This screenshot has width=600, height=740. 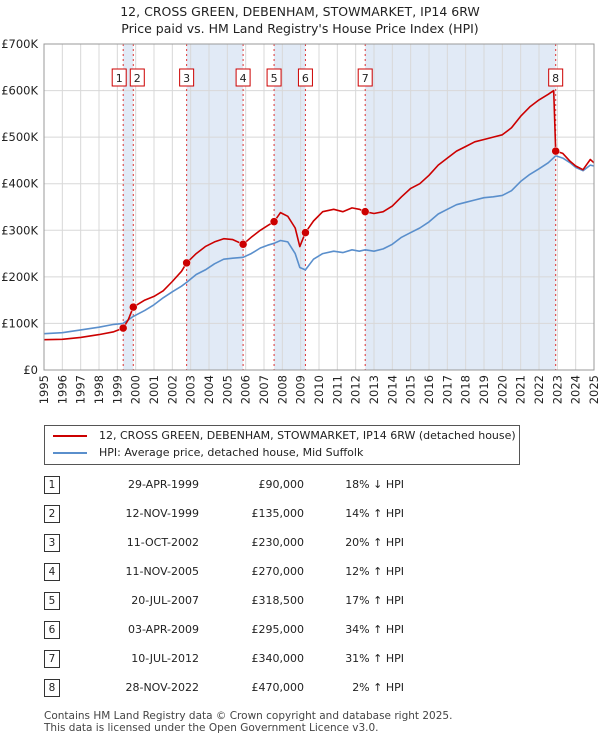 What do you see at coordinates (319, 389) in the screenshot?
I see `x-tick-label: 2010` at bounding box center [319, 389].